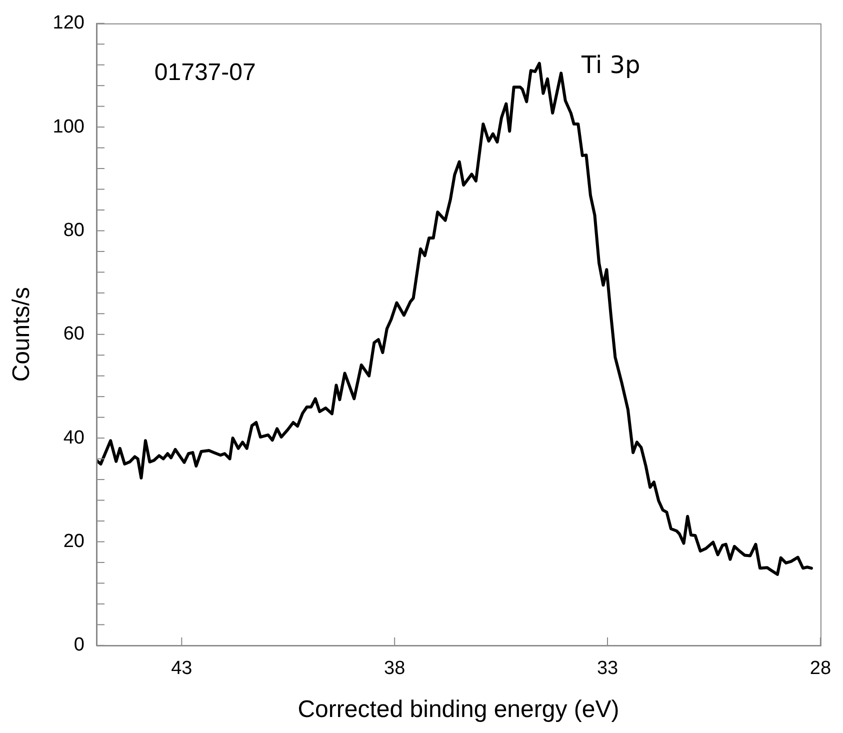 The image size is (843, 733). What do you see at coordinates (22, 334) in the screenshot?
I see `y-axis-title: Counts/s` at bounding box center [22, 334].